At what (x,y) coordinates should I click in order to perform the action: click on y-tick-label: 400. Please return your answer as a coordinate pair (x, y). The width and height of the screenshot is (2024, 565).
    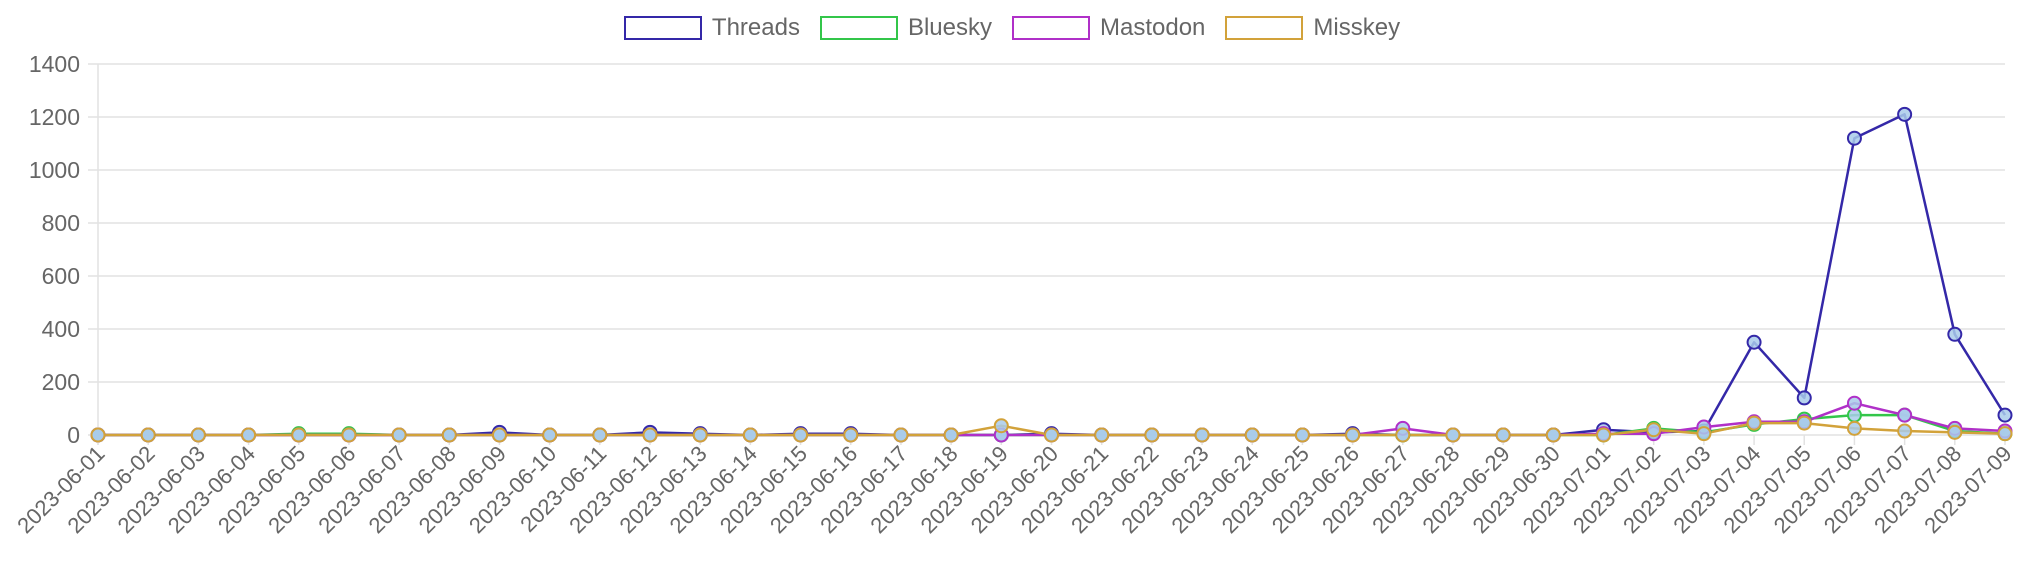
    Looking at the image, I should click on (61, 329).